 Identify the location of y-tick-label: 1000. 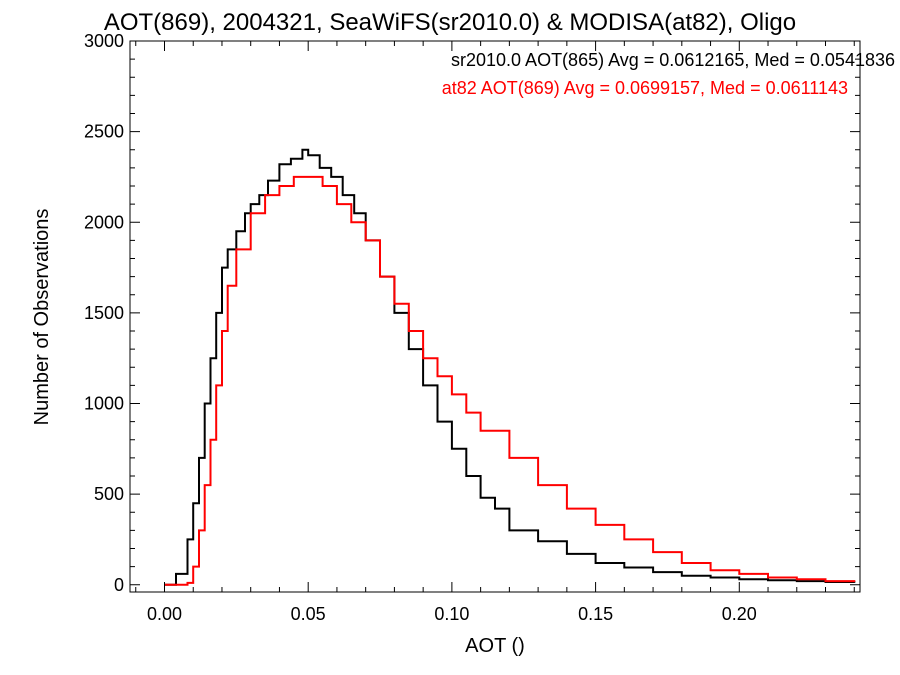
(104, 404).